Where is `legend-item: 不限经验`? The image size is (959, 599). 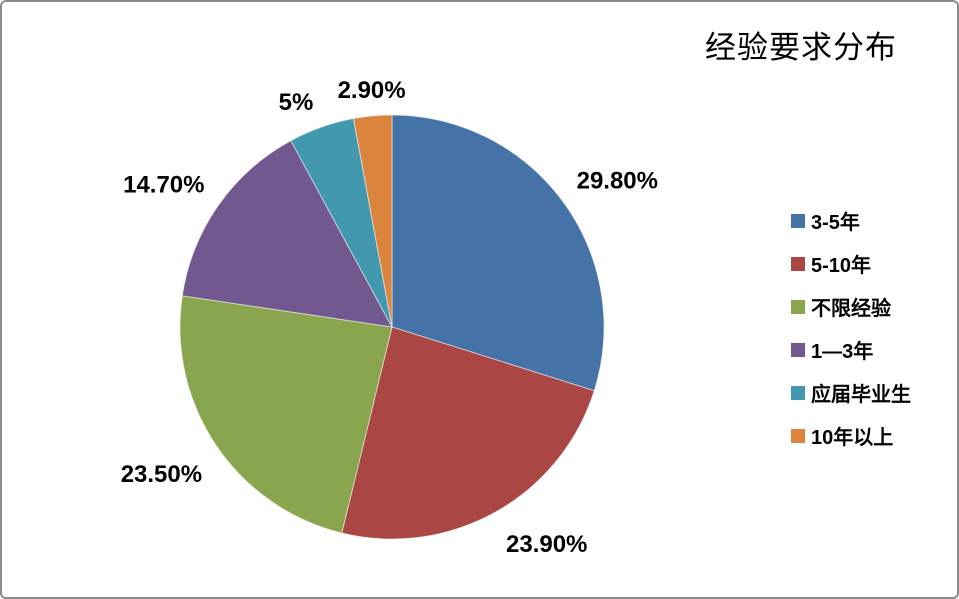 legend-item: 不限经验 is located at coordinates (851, 307).